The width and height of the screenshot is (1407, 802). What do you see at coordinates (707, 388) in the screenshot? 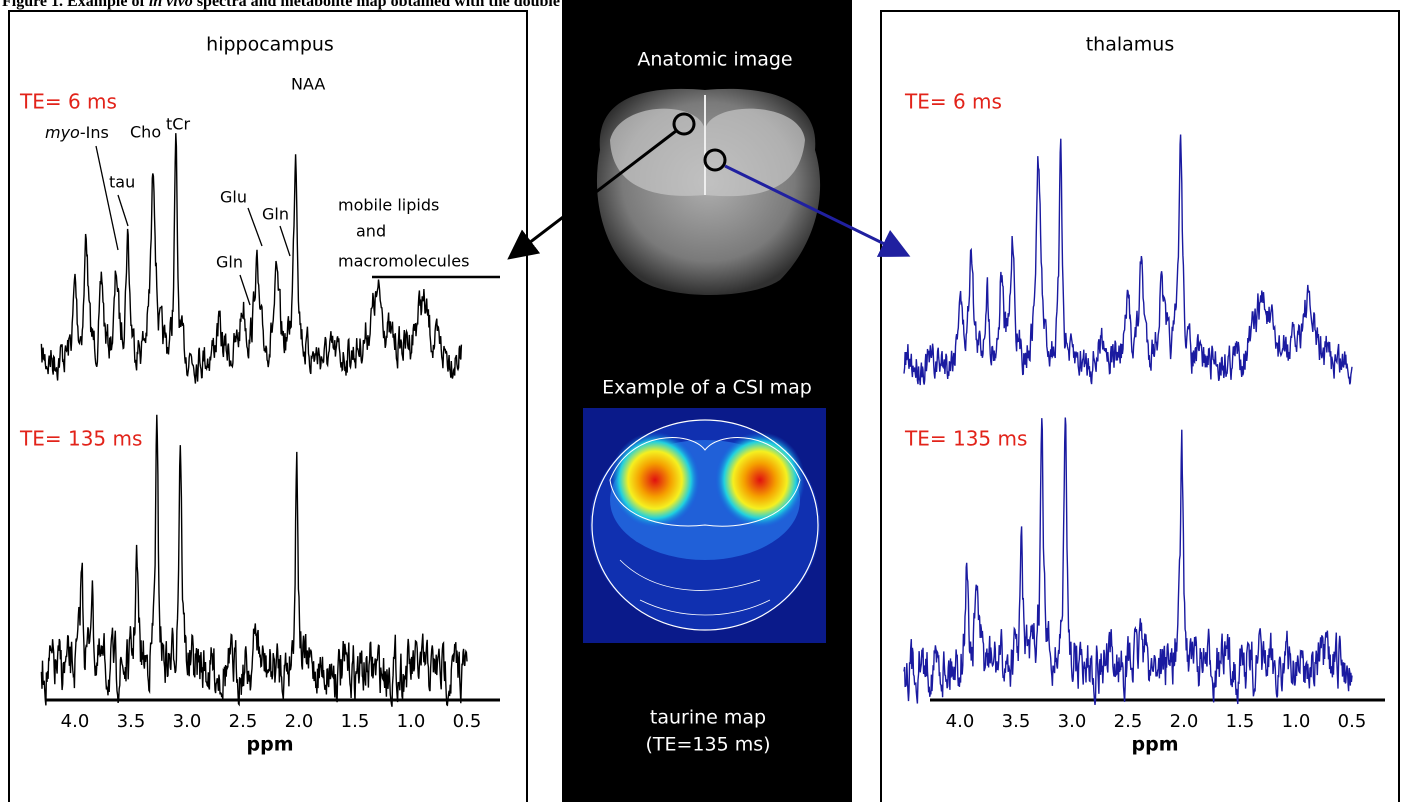
I see `image-title: Example of a CSI map` at bounding box center [707, 388].